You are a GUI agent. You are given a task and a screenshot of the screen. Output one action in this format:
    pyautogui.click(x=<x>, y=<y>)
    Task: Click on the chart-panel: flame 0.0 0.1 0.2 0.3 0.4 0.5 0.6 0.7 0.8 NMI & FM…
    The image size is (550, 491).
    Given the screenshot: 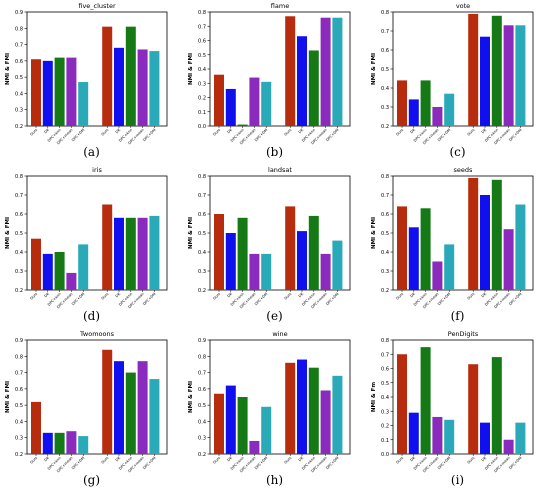 What is the action you would take?
    pyautogui.click(x=274, y=81)
    